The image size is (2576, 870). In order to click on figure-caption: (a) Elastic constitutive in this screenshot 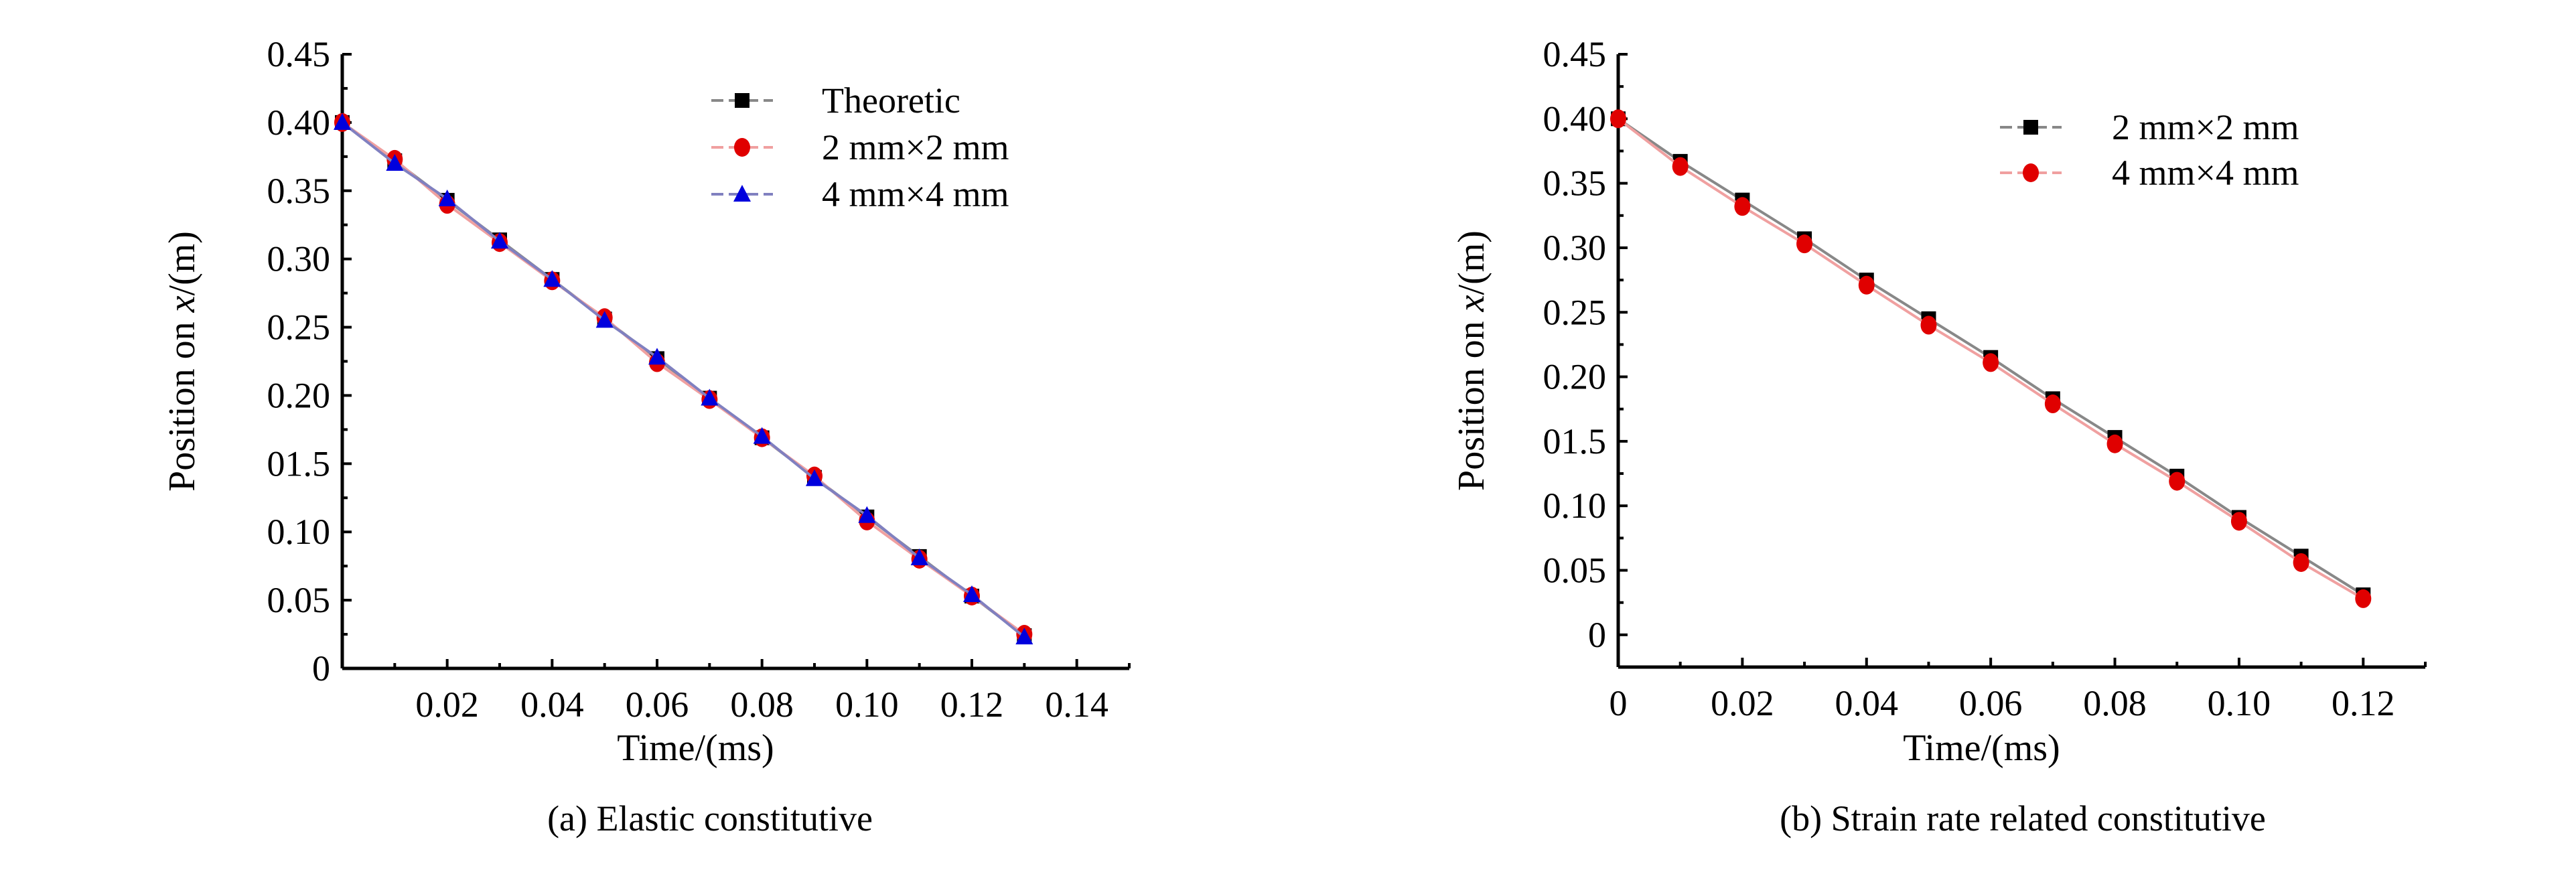, I will do `click(710, 818)`.